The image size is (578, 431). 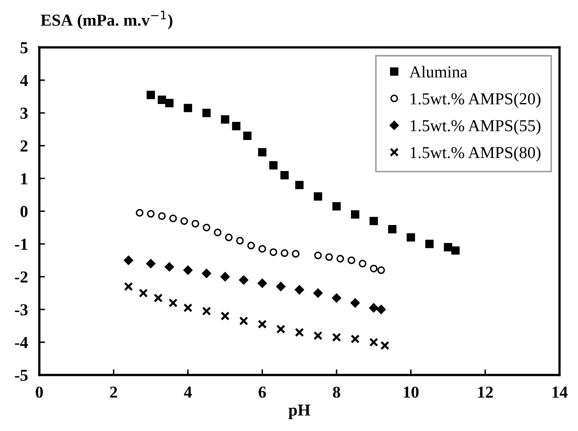 I want to click on x-tick-label: 10, so click(x=411, y=392).